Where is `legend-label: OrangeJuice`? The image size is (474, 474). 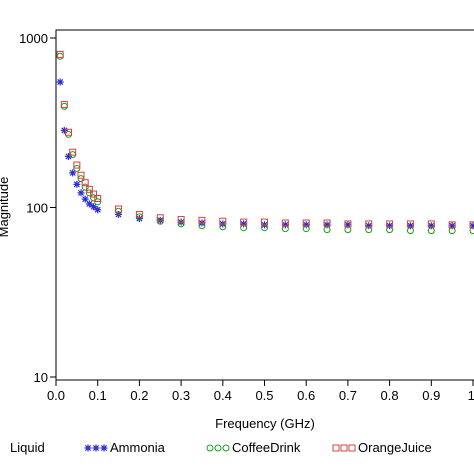 legend-label: OrangeJuice is located at coordinates (395, 447).